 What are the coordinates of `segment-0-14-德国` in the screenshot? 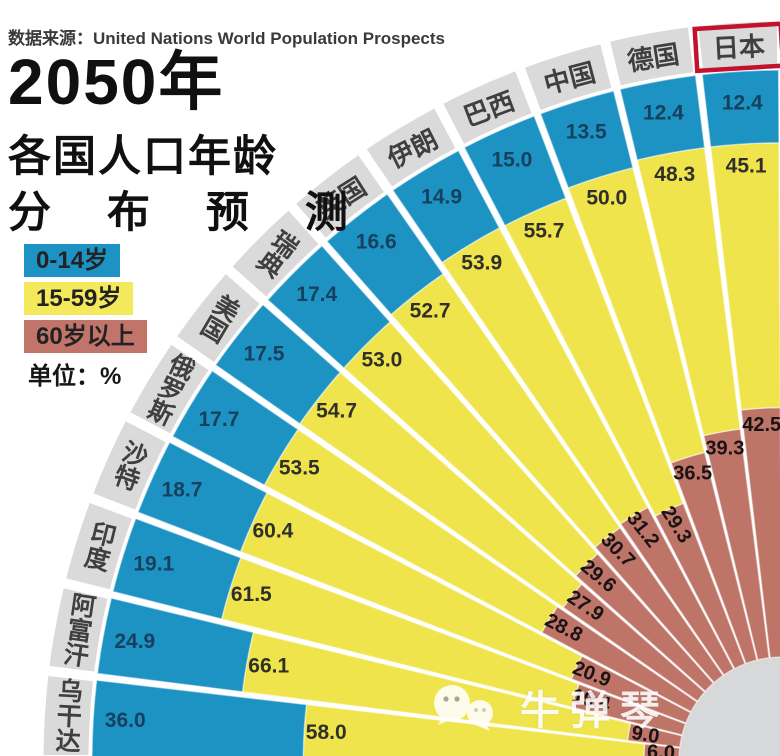 It's located at (662, 117).